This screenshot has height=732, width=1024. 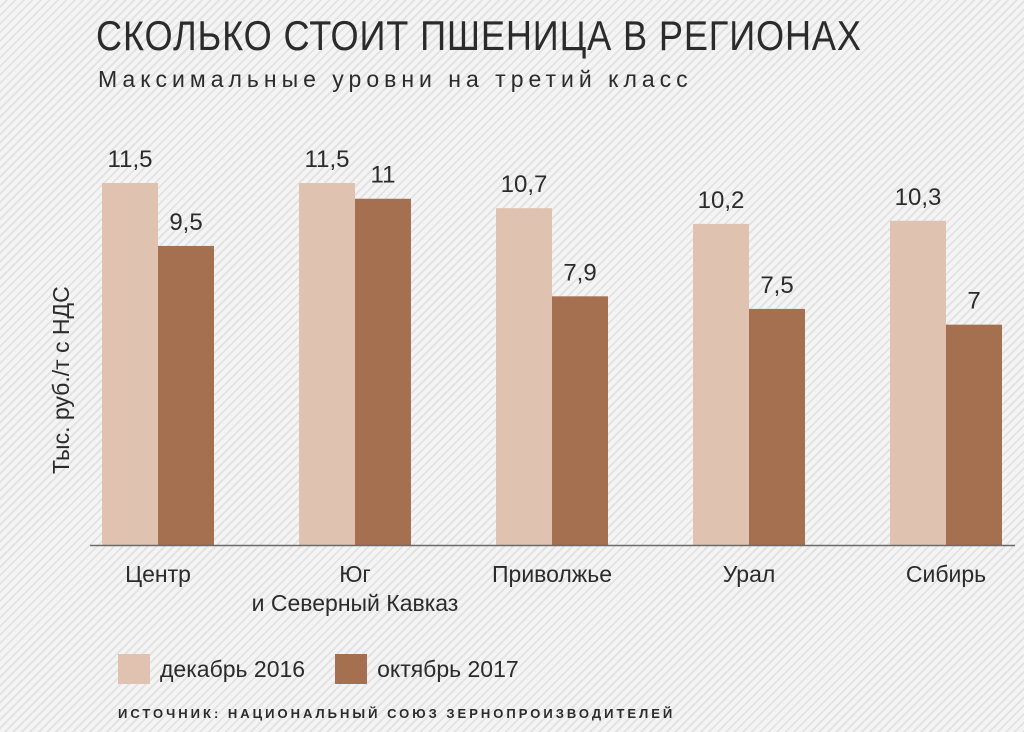 I want to click on data-label: 10,2, so click(x=721, y=200).